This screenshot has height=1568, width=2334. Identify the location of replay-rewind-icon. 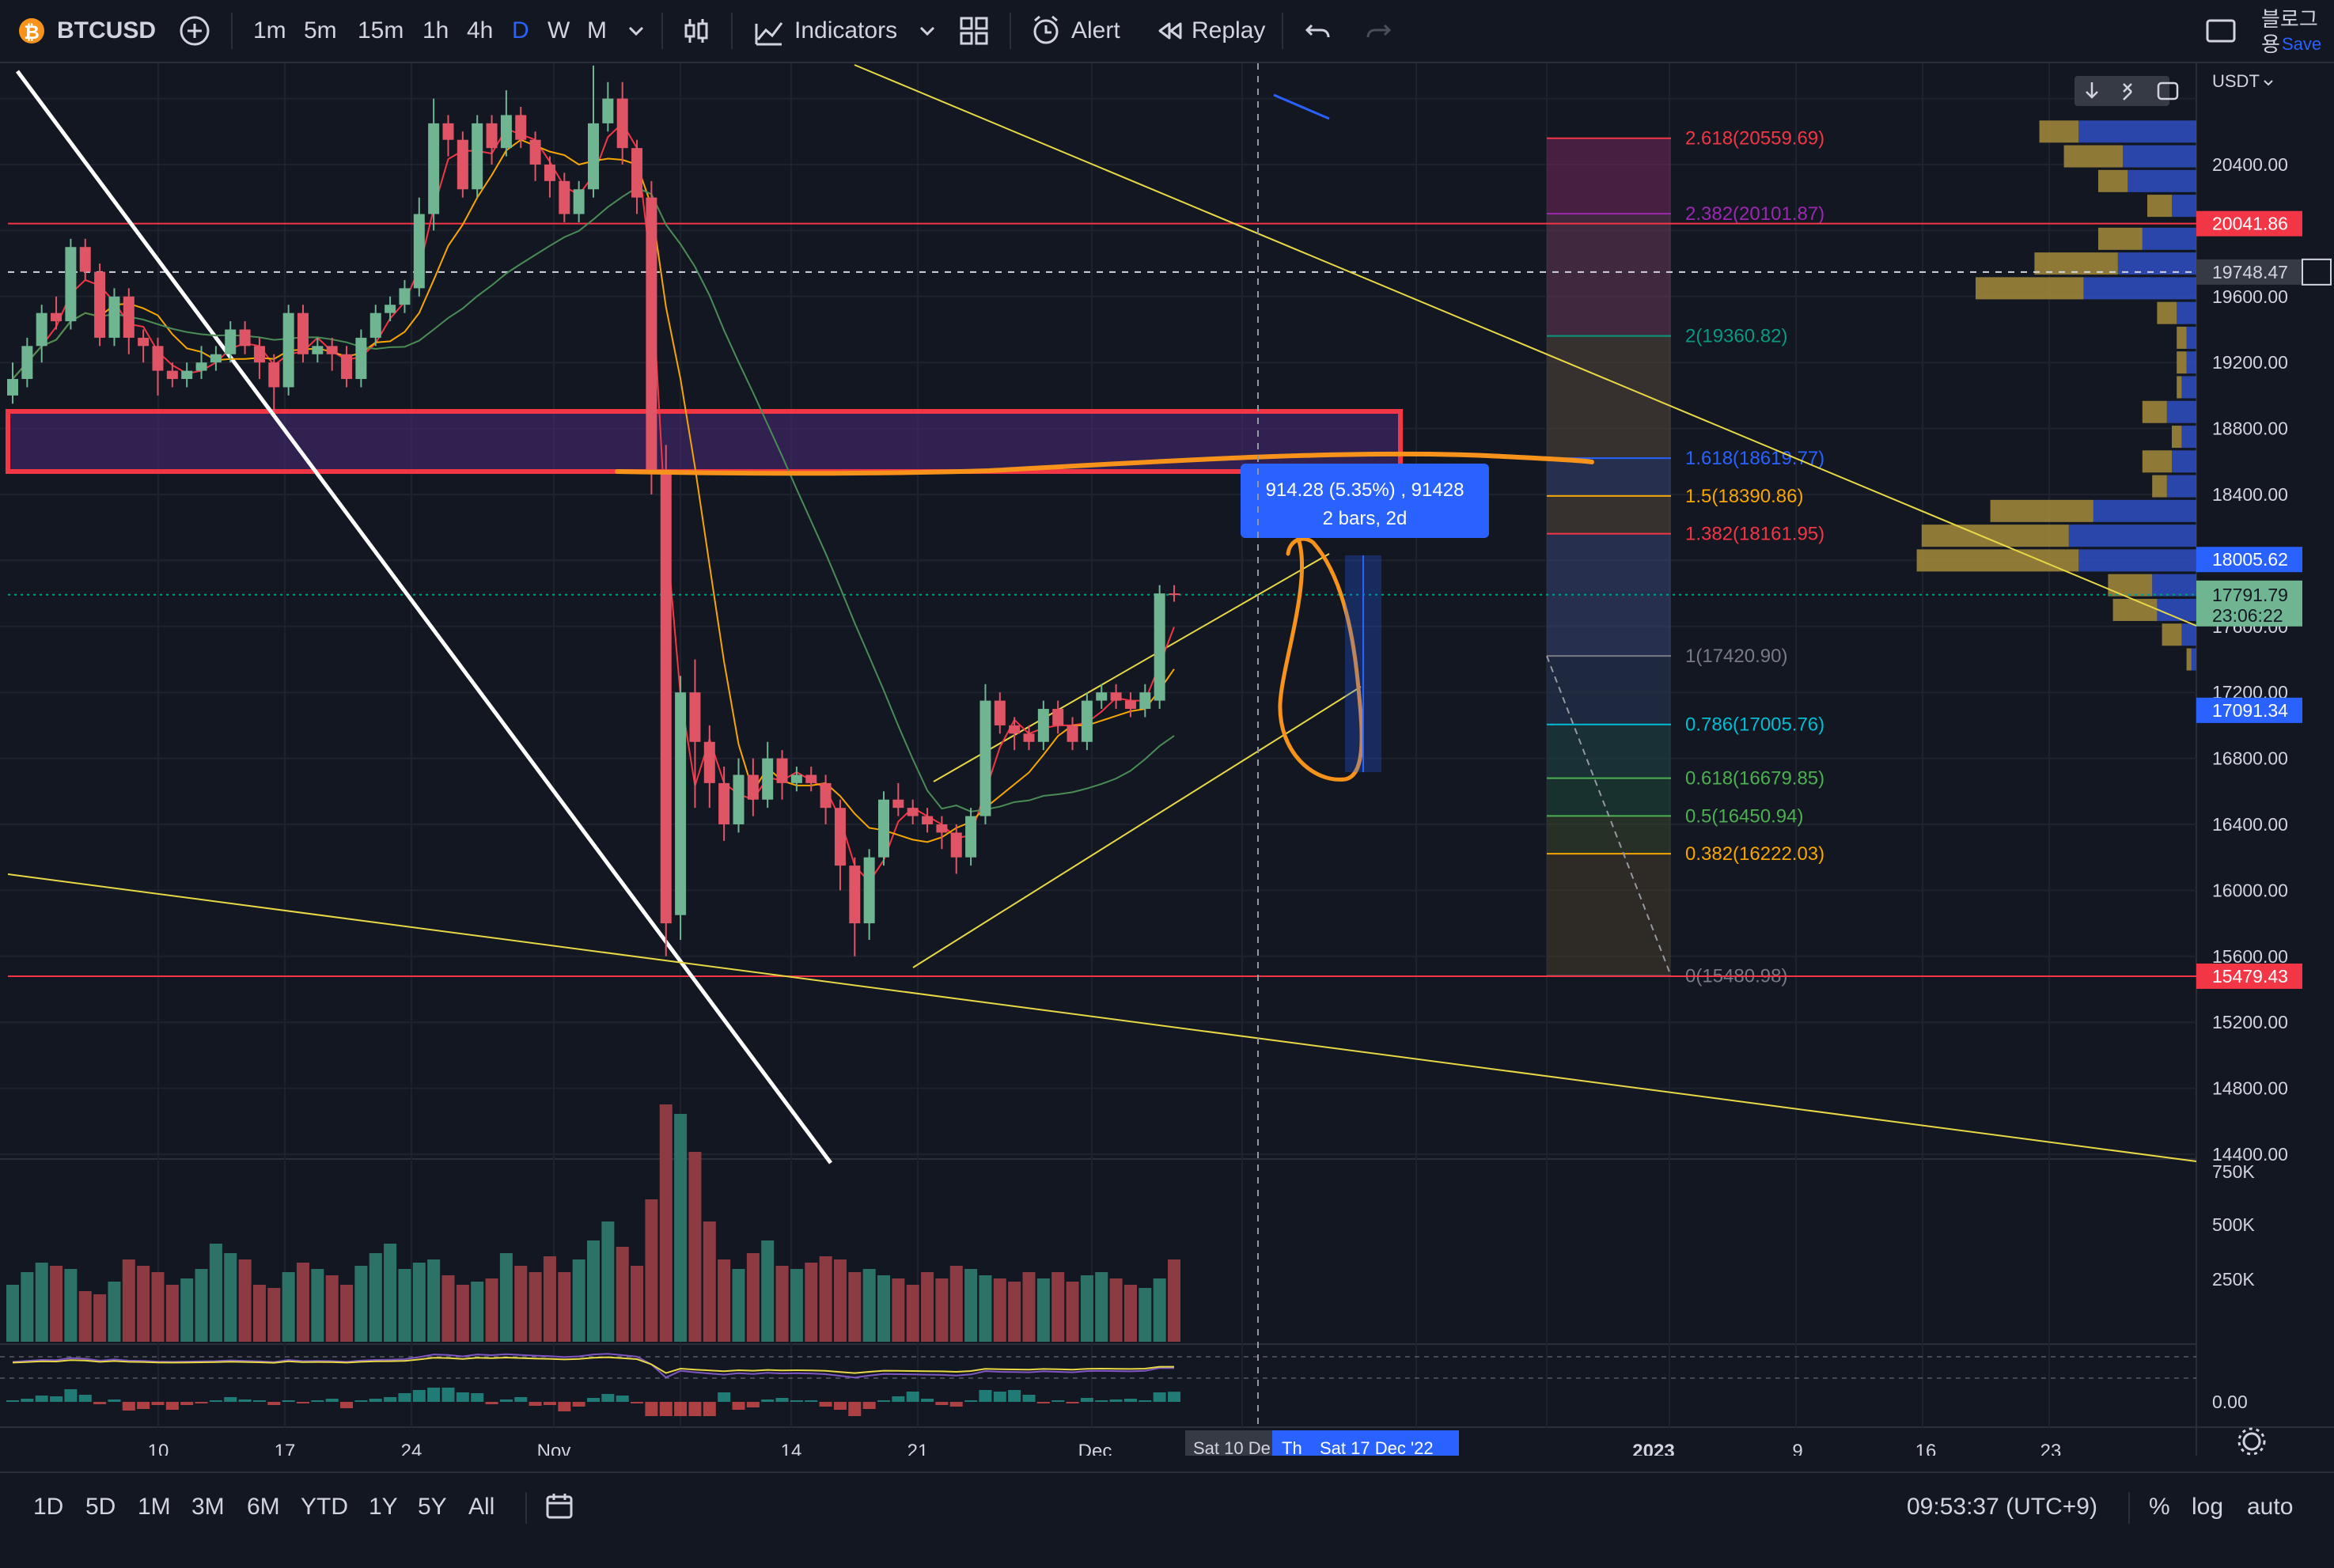
(1169, 31).